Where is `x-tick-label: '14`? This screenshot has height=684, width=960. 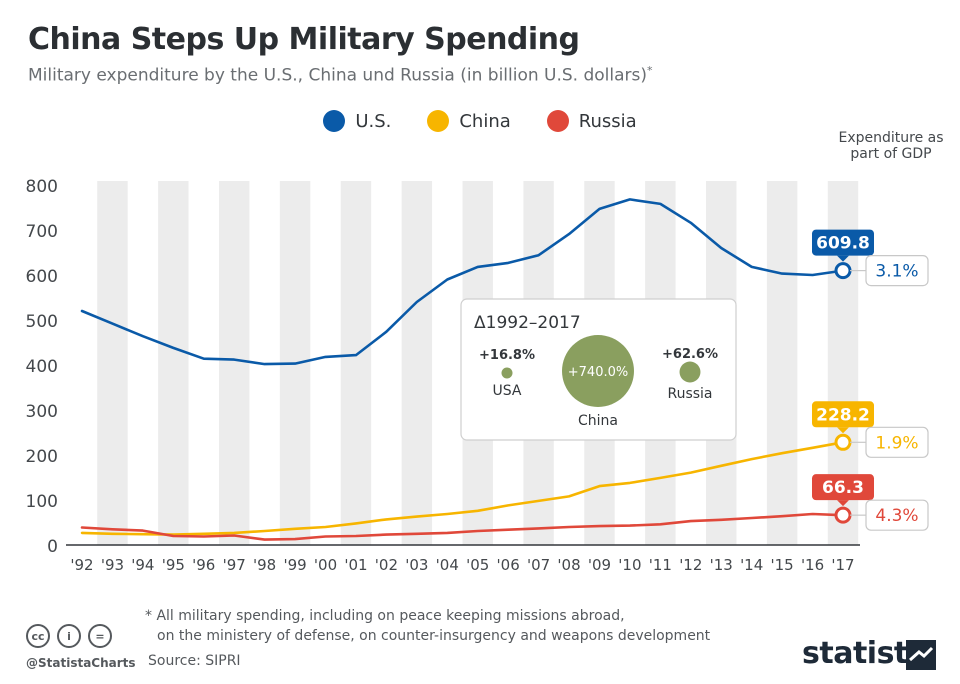 x-tick-label: '14 is located at coordinates (751, 565).